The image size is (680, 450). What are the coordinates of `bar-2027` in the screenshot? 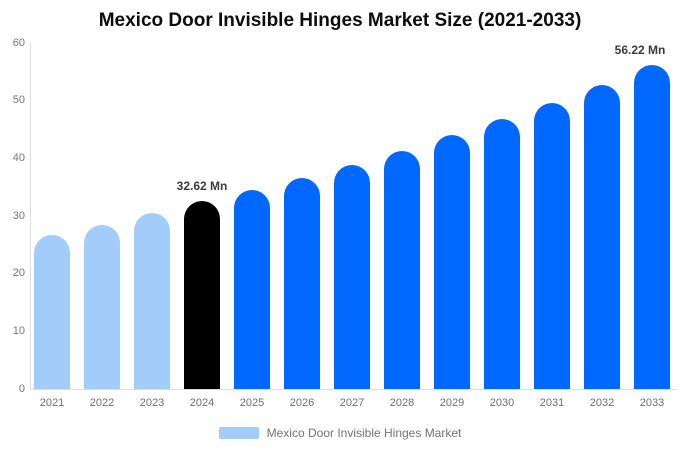 It's located at (352, 277).